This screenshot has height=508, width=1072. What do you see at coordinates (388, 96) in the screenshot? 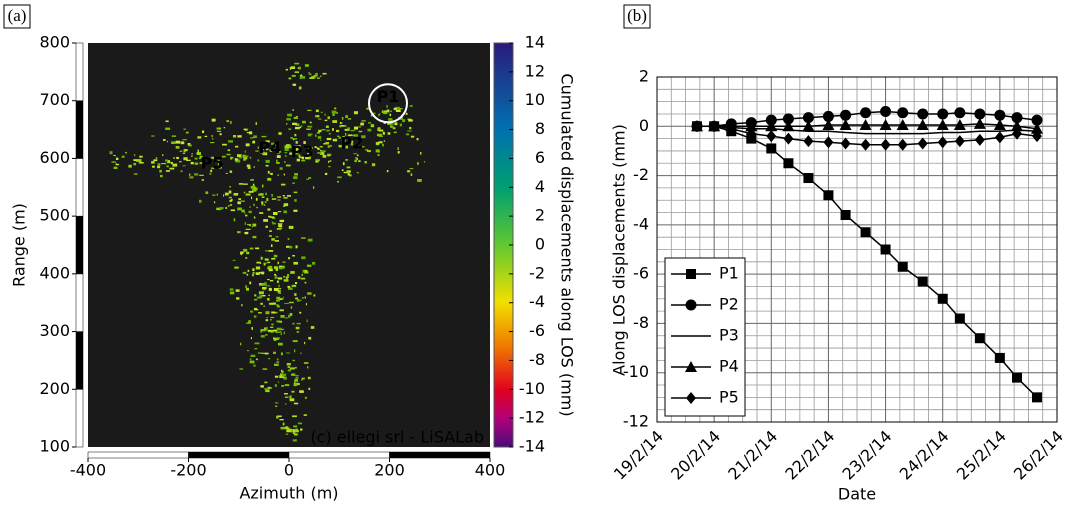
I see `point-label: P1` at bounding box center [388, 96].